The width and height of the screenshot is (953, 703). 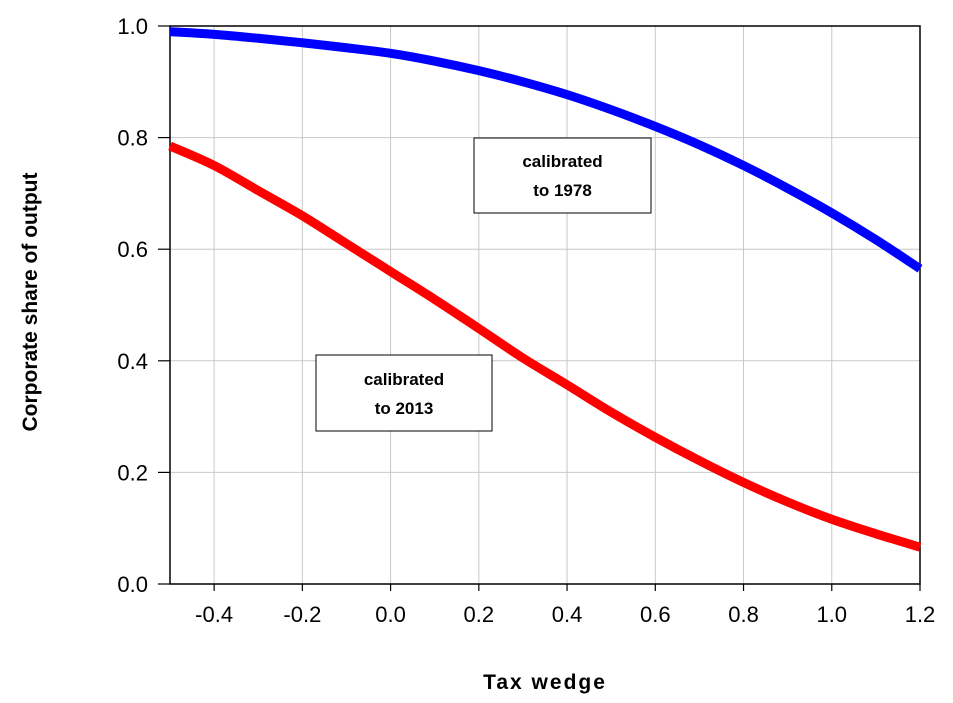 What do you see at coordinates (132, 472) in the screenshot?
I see `y-tick-label: 0.2` at bounding box center [132, 472].